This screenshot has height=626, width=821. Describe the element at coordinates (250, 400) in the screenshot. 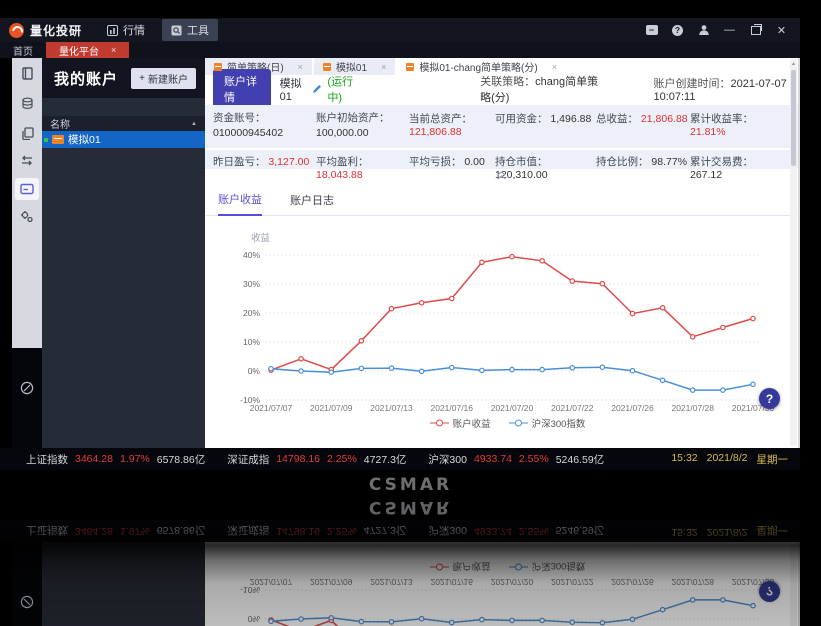

I see `svg-text: -10%` at that location.